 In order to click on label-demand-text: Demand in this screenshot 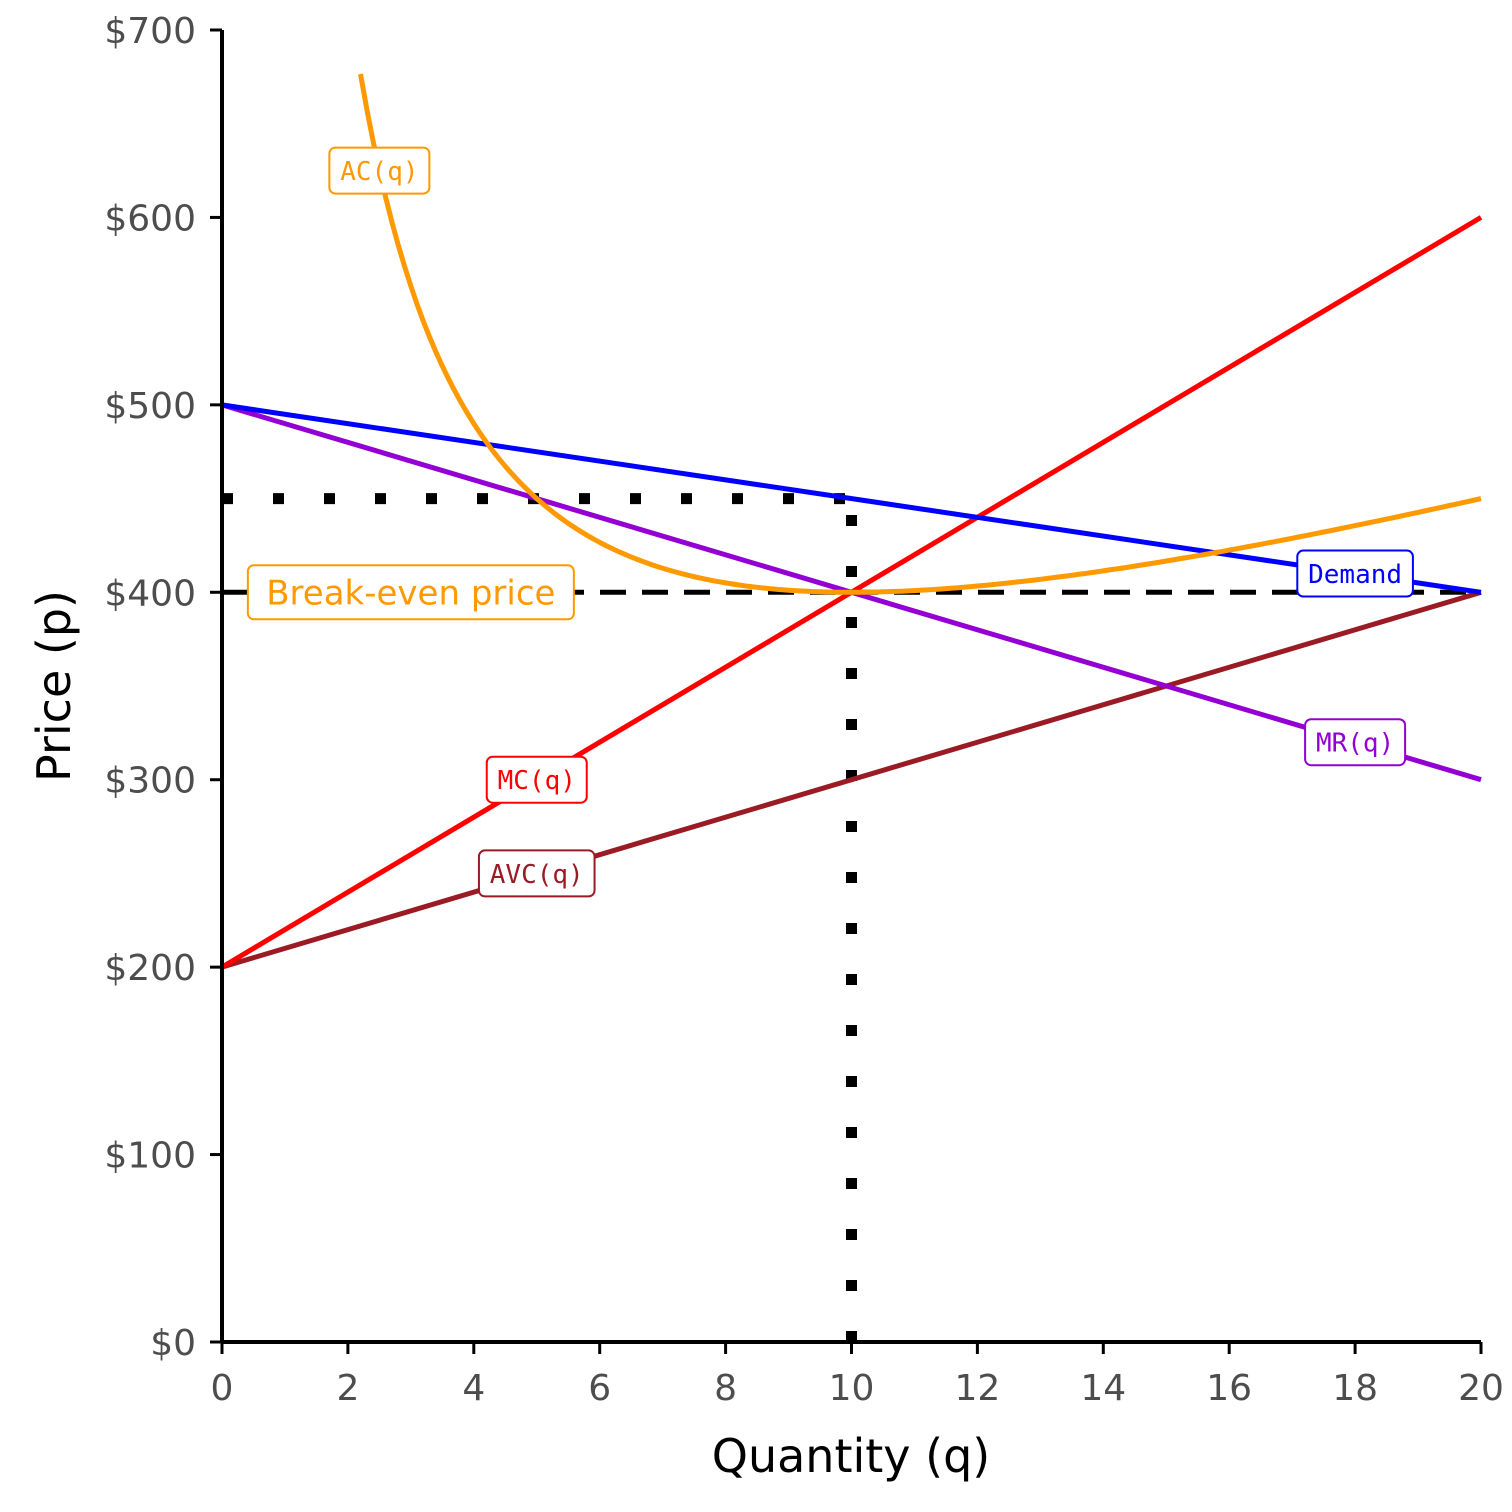, I will do `click(1355, 575)`.